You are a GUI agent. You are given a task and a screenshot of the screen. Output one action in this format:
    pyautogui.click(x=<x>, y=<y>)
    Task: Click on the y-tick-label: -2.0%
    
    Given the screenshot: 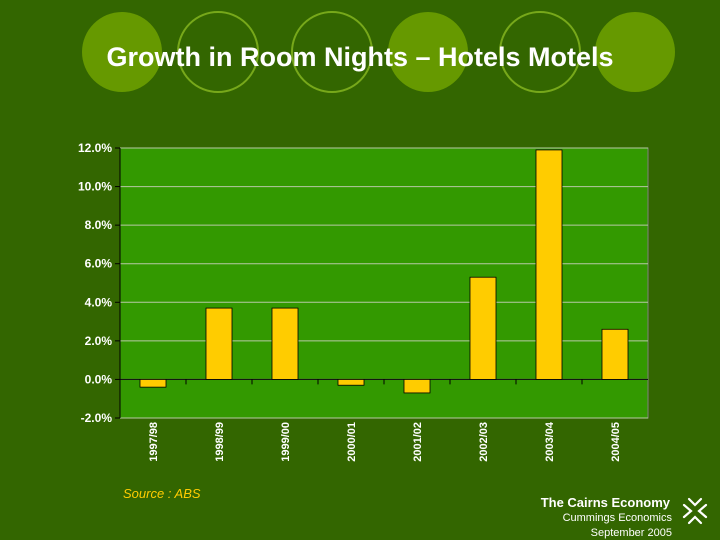 What is the action you would take?
    pyautogui.click(x=97, y=418)
    